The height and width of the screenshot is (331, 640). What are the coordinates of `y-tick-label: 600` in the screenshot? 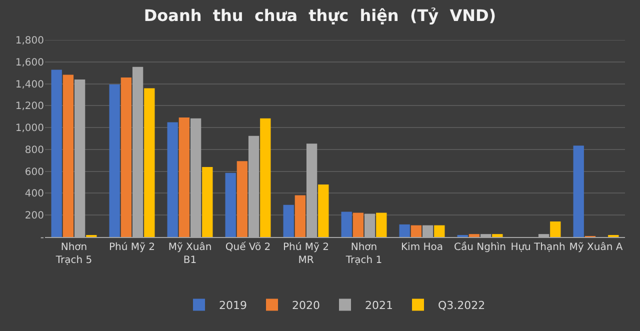 It's located at (34, 172).